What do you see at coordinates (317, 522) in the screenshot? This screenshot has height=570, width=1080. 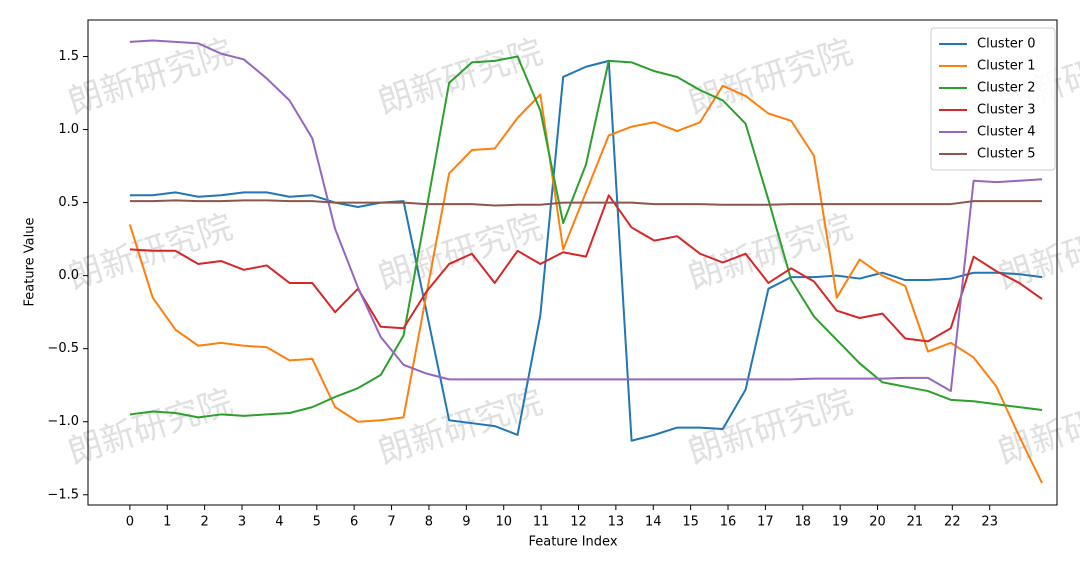 I see `x-tick-label: 5` at bounding box center [317, 522].